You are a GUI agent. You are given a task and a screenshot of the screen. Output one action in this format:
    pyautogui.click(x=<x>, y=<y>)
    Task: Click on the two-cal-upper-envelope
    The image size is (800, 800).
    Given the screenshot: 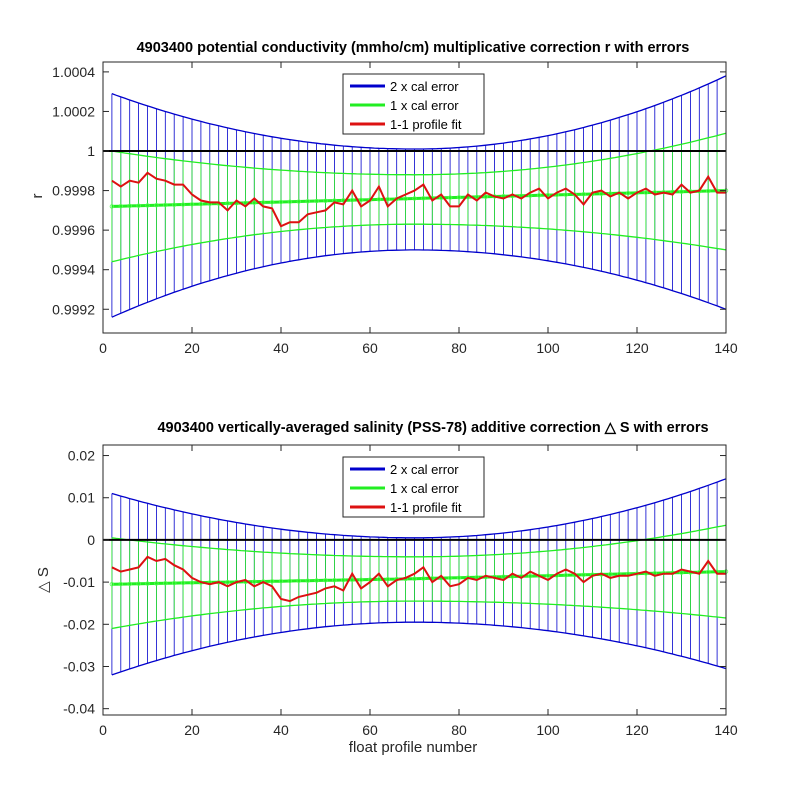 What is the action you would take?
    pyautogui.click(x=419, y=508)
    